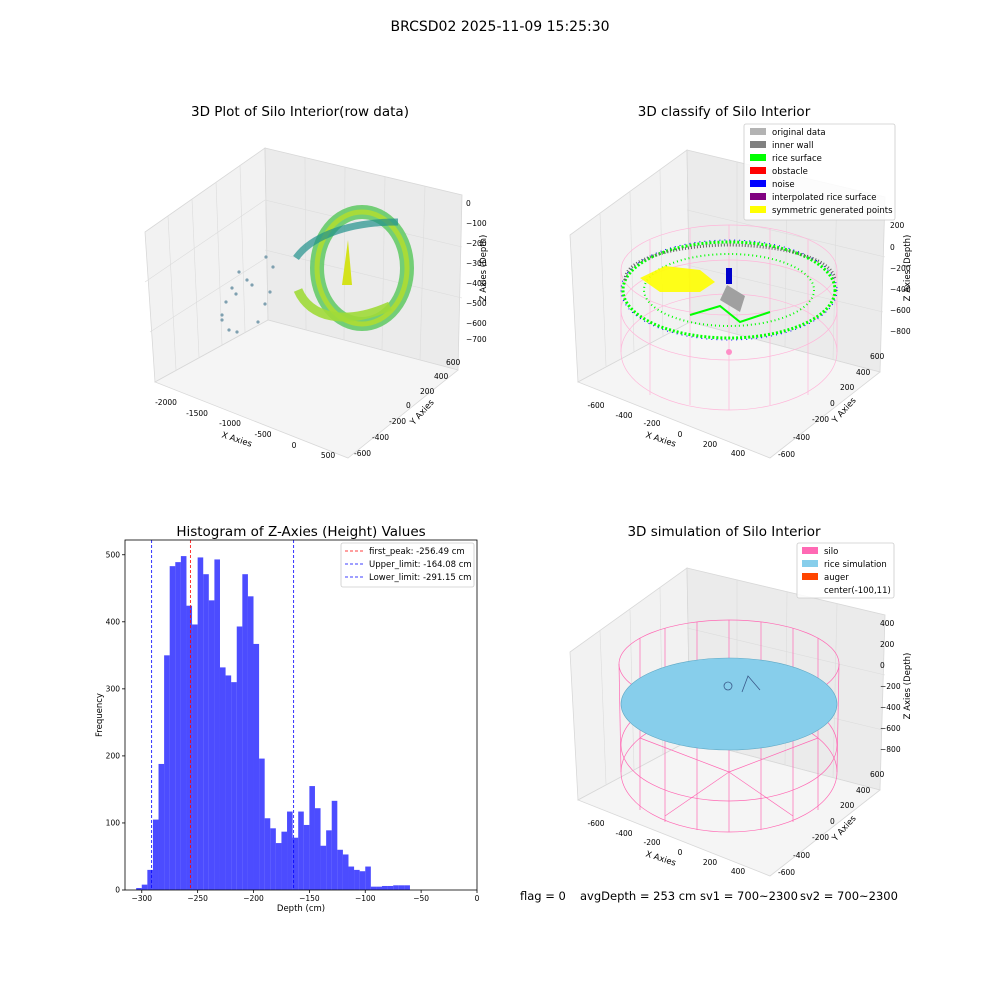 Image resolution: width=1000 pixels, height=1000 pixels. What do you see at coordinates (651, 423) in the screenshot?
I see `classify-x-tick: -200` at bounding box center [651, 423].